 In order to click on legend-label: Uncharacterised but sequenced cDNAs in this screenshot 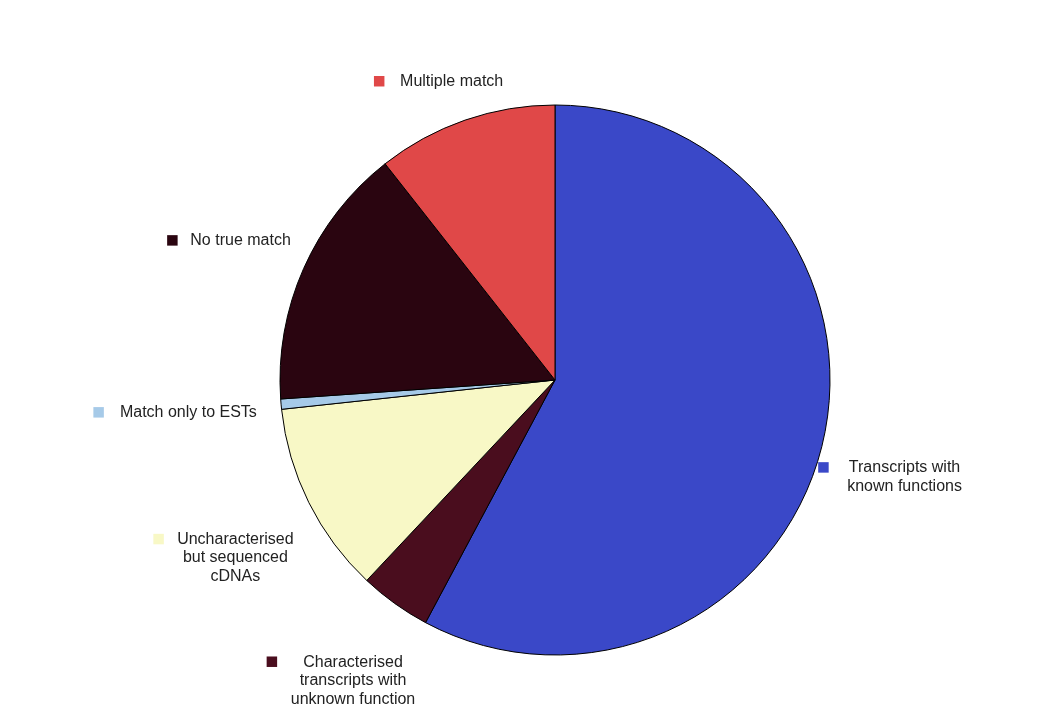, I will do `click(235, 557)`.